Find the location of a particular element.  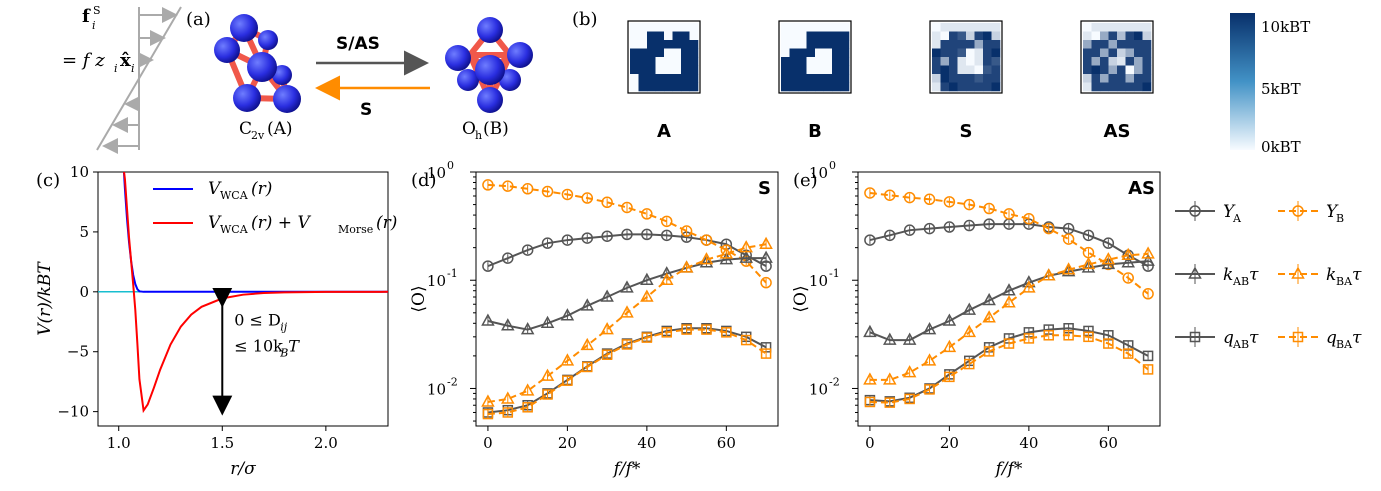

matrix-label: AS is located at coordinates (1117, 131).